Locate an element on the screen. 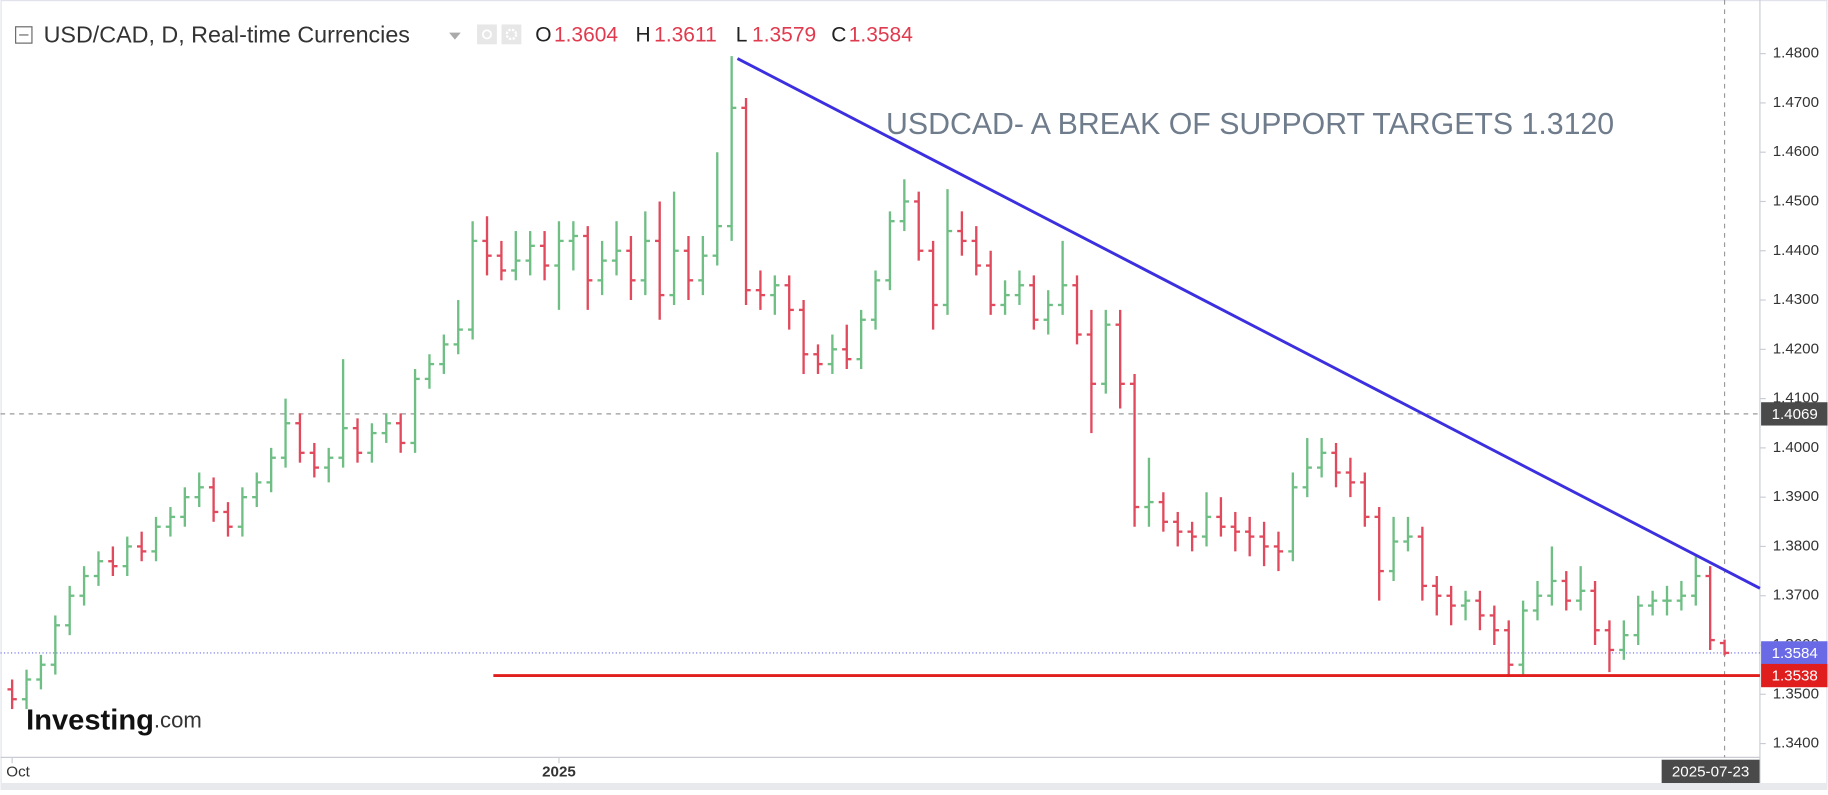 This screenshot has width=1828, height=795. price-tag-label: 1.3584 is located at coordinates (1795, 653).